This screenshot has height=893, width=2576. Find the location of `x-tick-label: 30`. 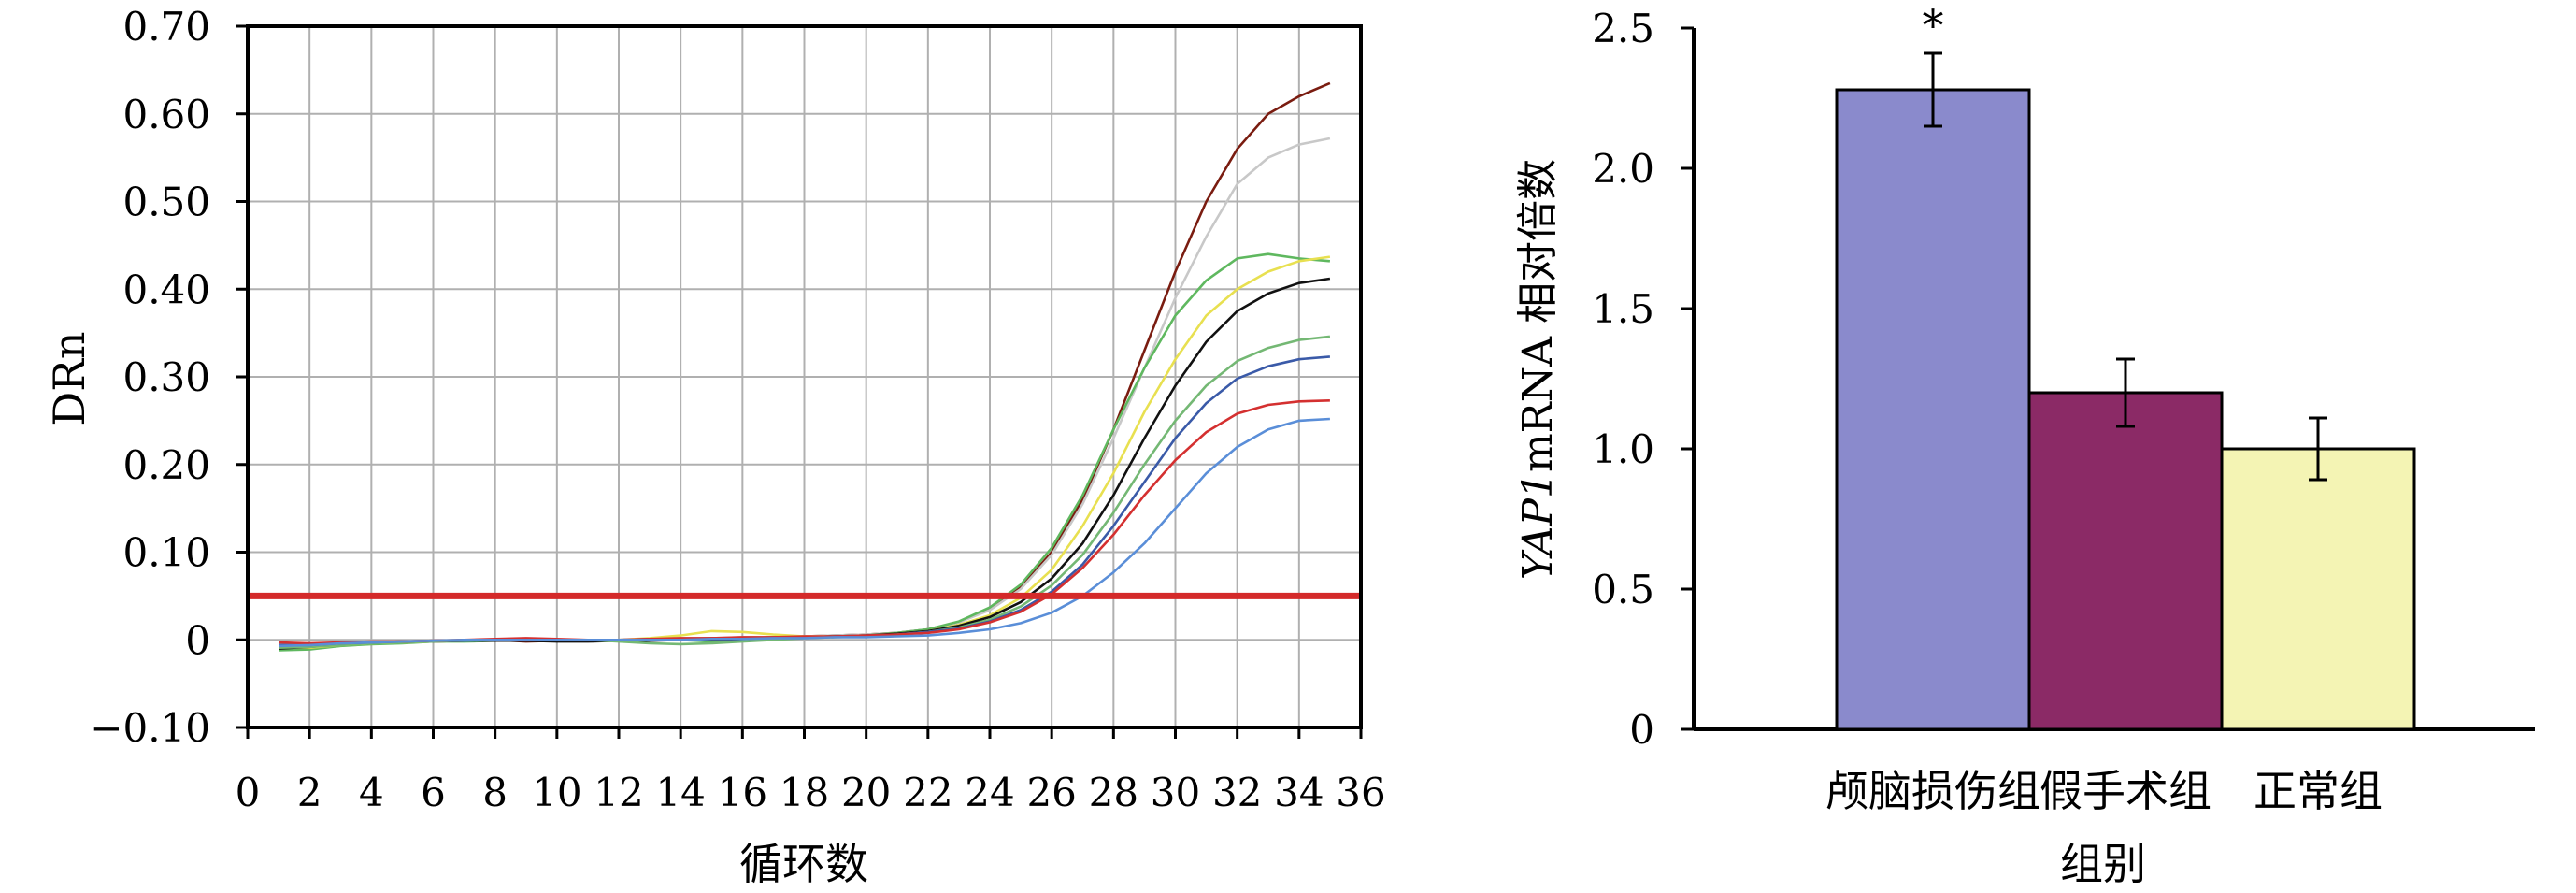

x-tick-label: 30 is located at coordinates (1175, 792).